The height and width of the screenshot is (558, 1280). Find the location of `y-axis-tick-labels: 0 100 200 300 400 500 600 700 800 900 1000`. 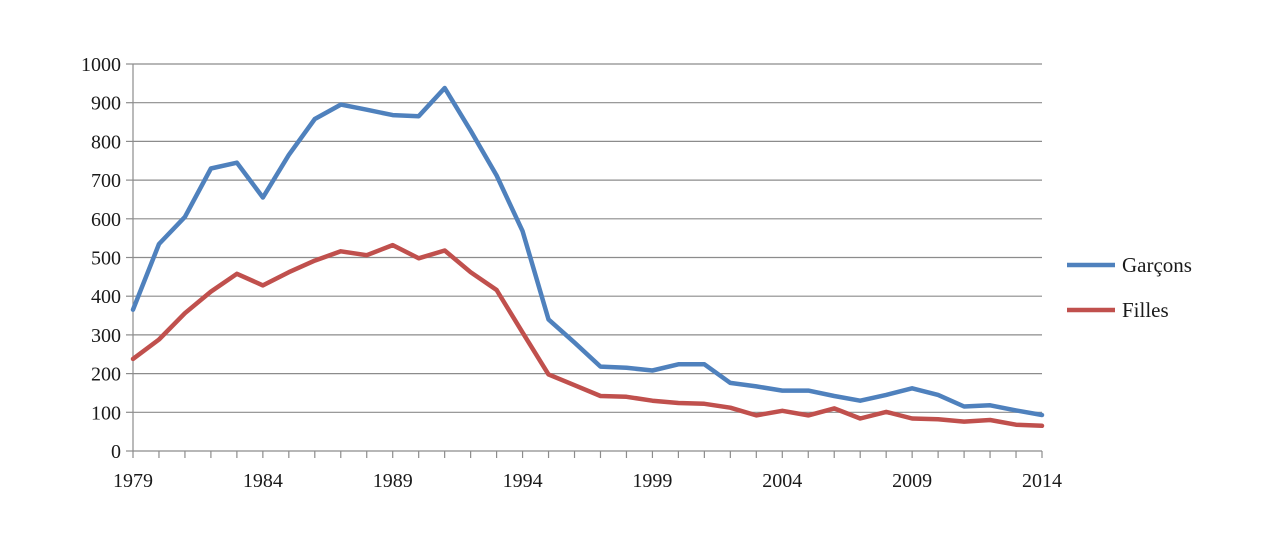

y-axis-tick-labels: 0 100 200 300 400 500 600 700 800 900 1000 is located at coordinates (101, 258).